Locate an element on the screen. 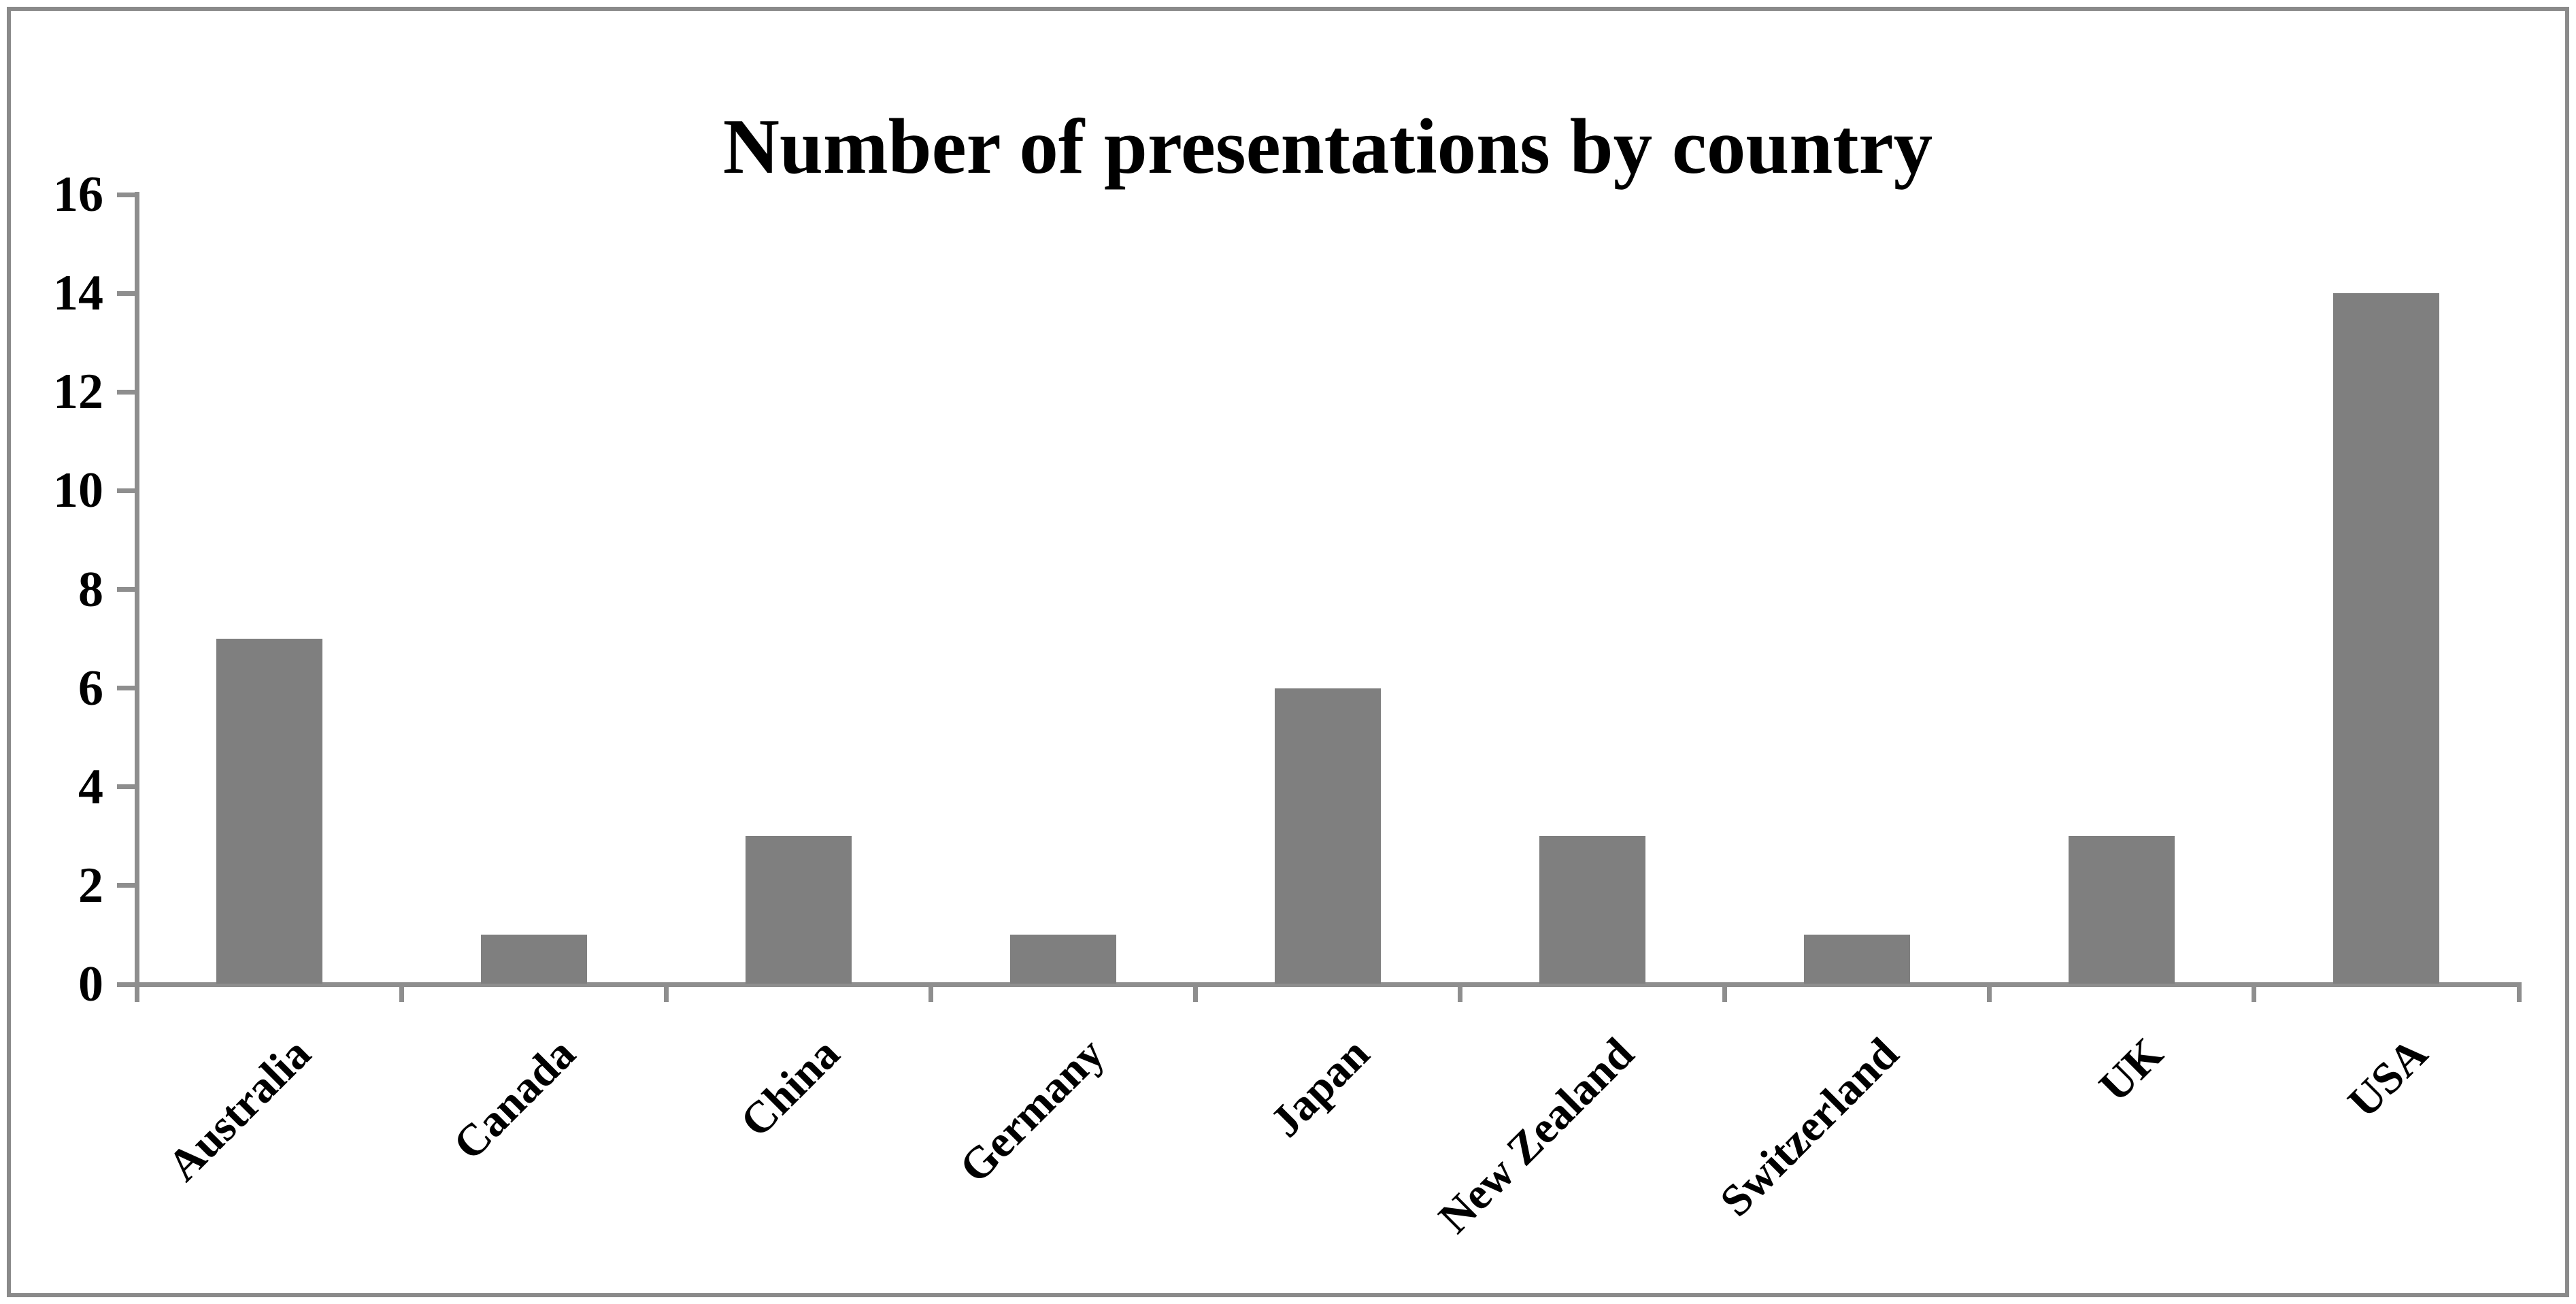 This screenshot has height=1304, width=2576. y-tick-label: 8 is located at coordinates (90, 589).